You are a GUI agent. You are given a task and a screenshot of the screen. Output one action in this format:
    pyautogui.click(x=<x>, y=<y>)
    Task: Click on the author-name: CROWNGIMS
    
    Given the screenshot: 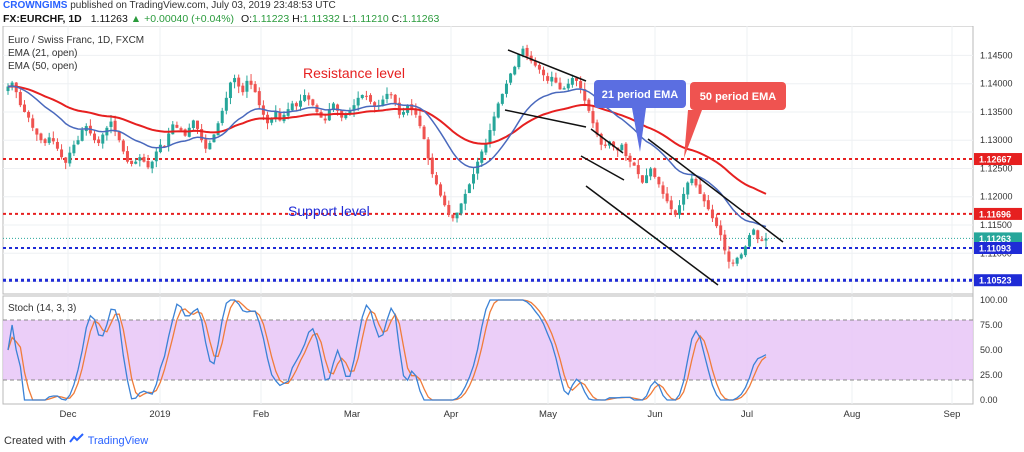 What is the action you would take?
    pyautogui.click(x=35, y=5)
    